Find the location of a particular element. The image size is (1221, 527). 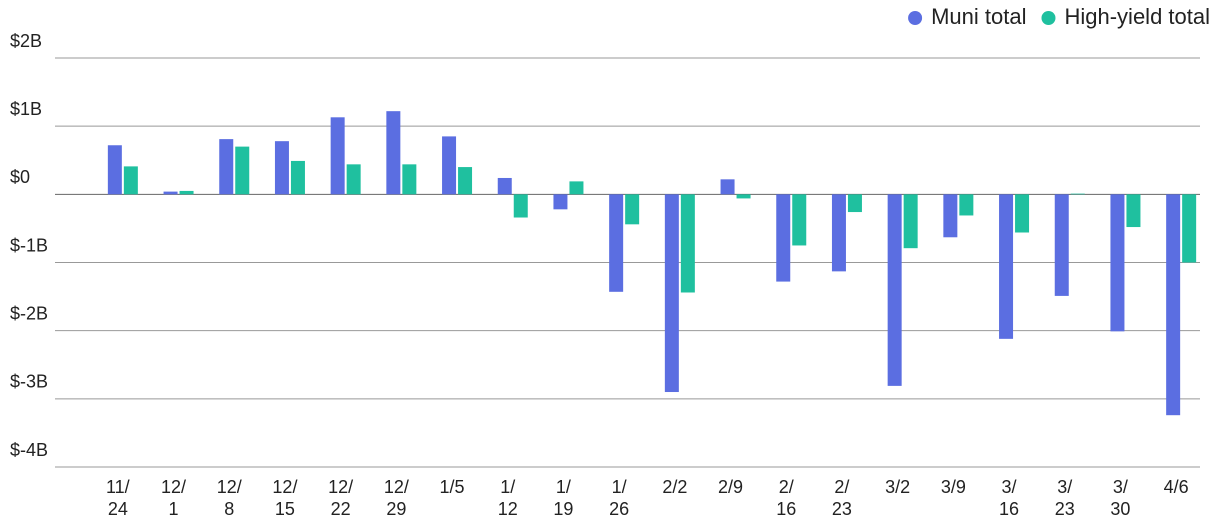

x-tick-label: 12/ 8 is located at coordinates (229, 498).